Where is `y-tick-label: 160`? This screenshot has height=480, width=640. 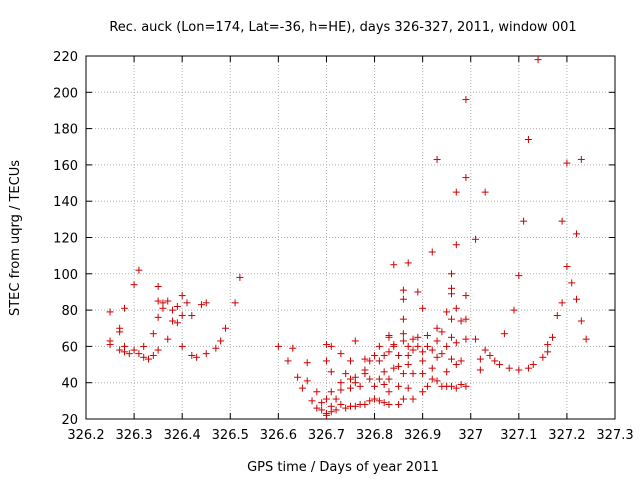
y-tick-label: 160 is located at coordinates (65, 166).